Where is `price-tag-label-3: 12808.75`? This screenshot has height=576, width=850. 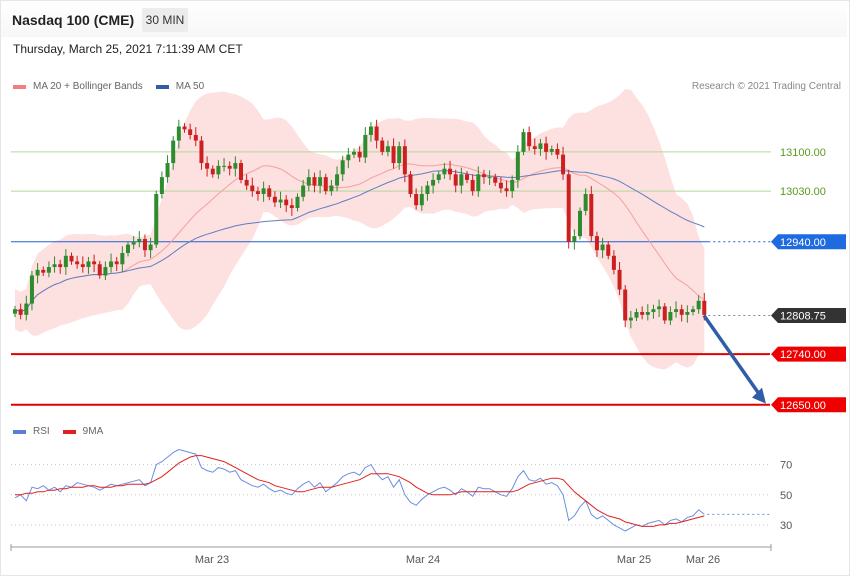 price-tag-label-3: 12808.75 is located at coordinates (803, 317).